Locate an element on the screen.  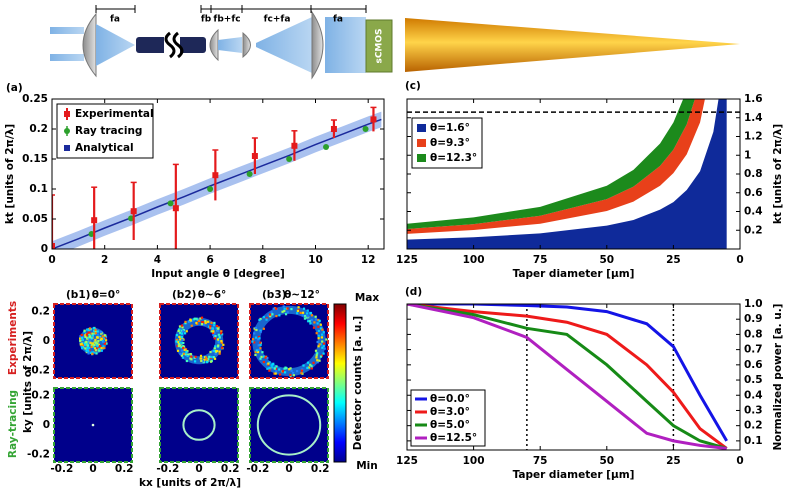
y-tick-label: 0.8 is located at coordinates (753, 174).